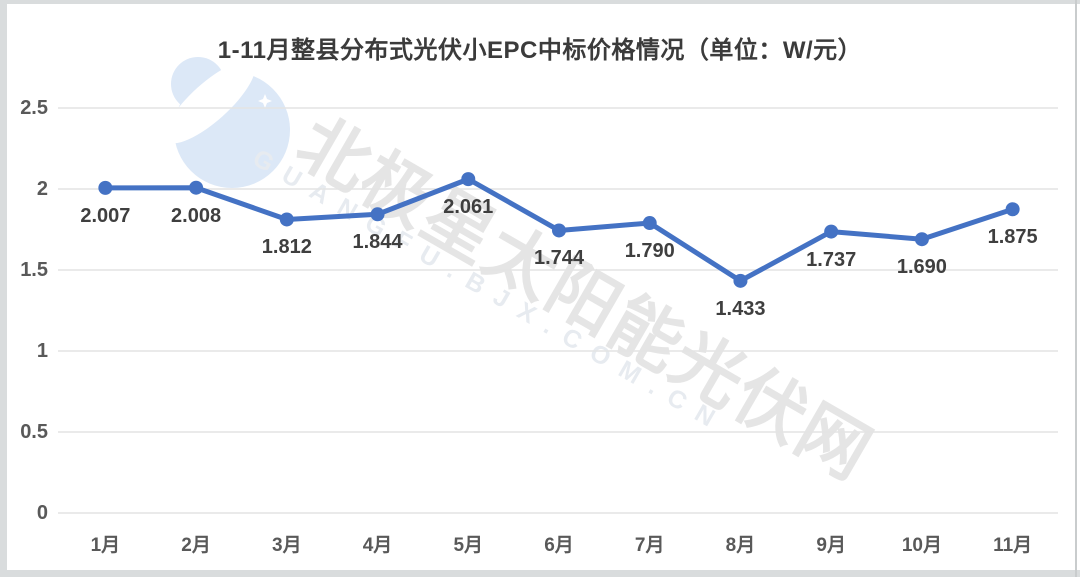 This screenshot has width=1080, height=577. Describe the element at coordinates (42, 351) in the screenshot. I see `y-axis-tick-label: 1` at that location.